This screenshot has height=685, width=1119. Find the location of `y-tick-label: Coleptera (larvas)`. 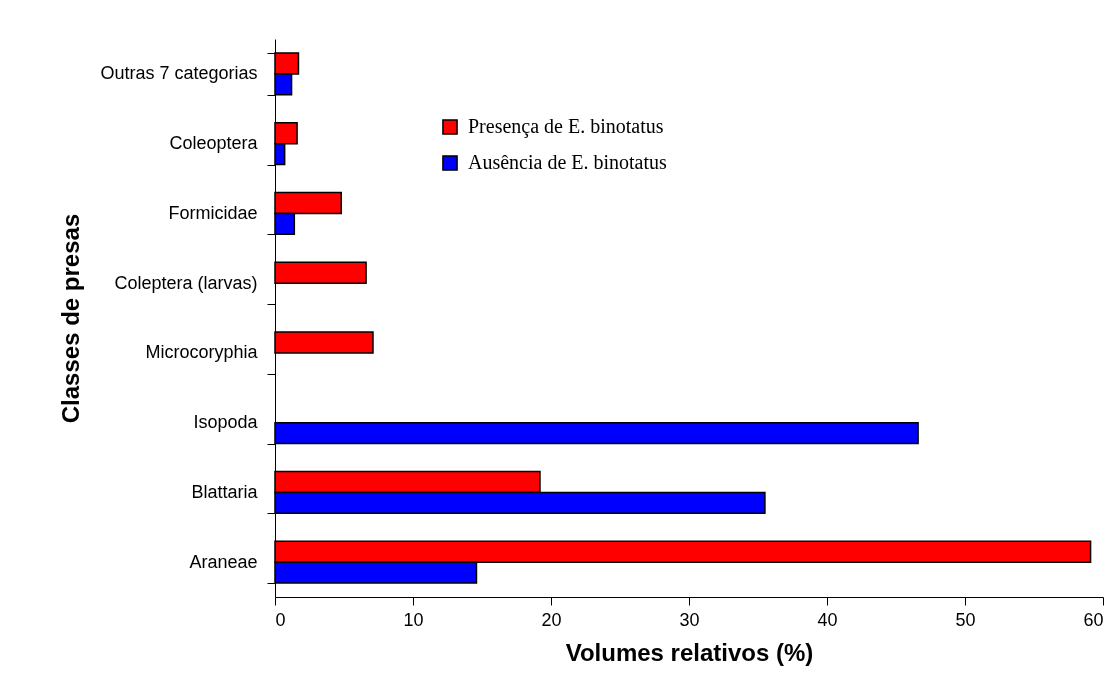

y-tick-label: Coleptera (larvas) is located at coordinates (186, 282).